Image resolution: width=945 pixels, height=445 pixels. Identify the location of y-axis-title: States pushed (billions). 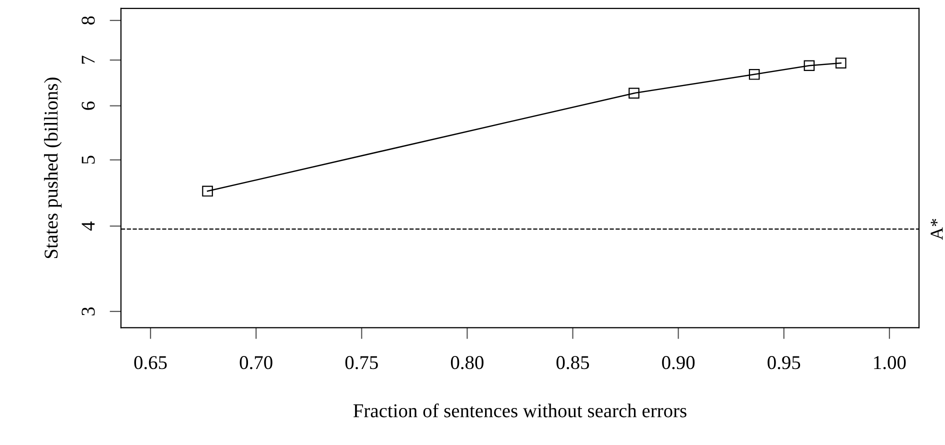
(53, 168).